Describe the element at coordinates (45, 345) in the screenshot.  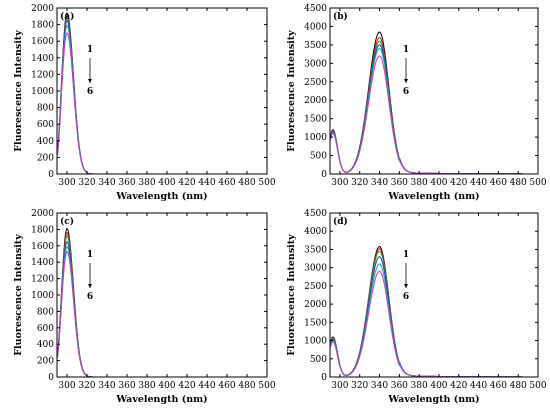
I see `y-tick-label: 400` at that location.